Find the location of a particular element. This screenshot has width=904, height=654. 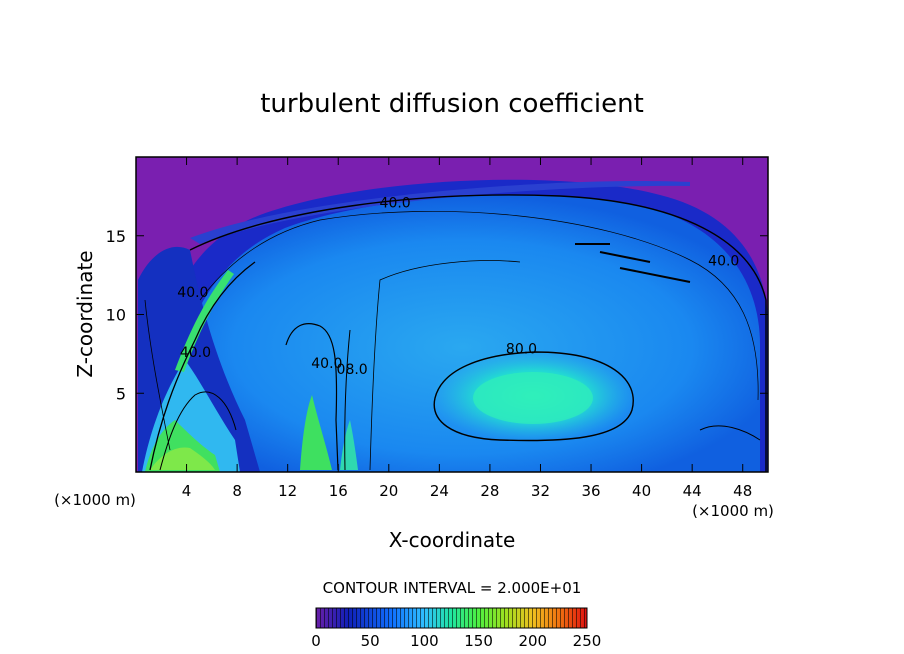

colorbar-stripes is located at coordinates (451, 618).